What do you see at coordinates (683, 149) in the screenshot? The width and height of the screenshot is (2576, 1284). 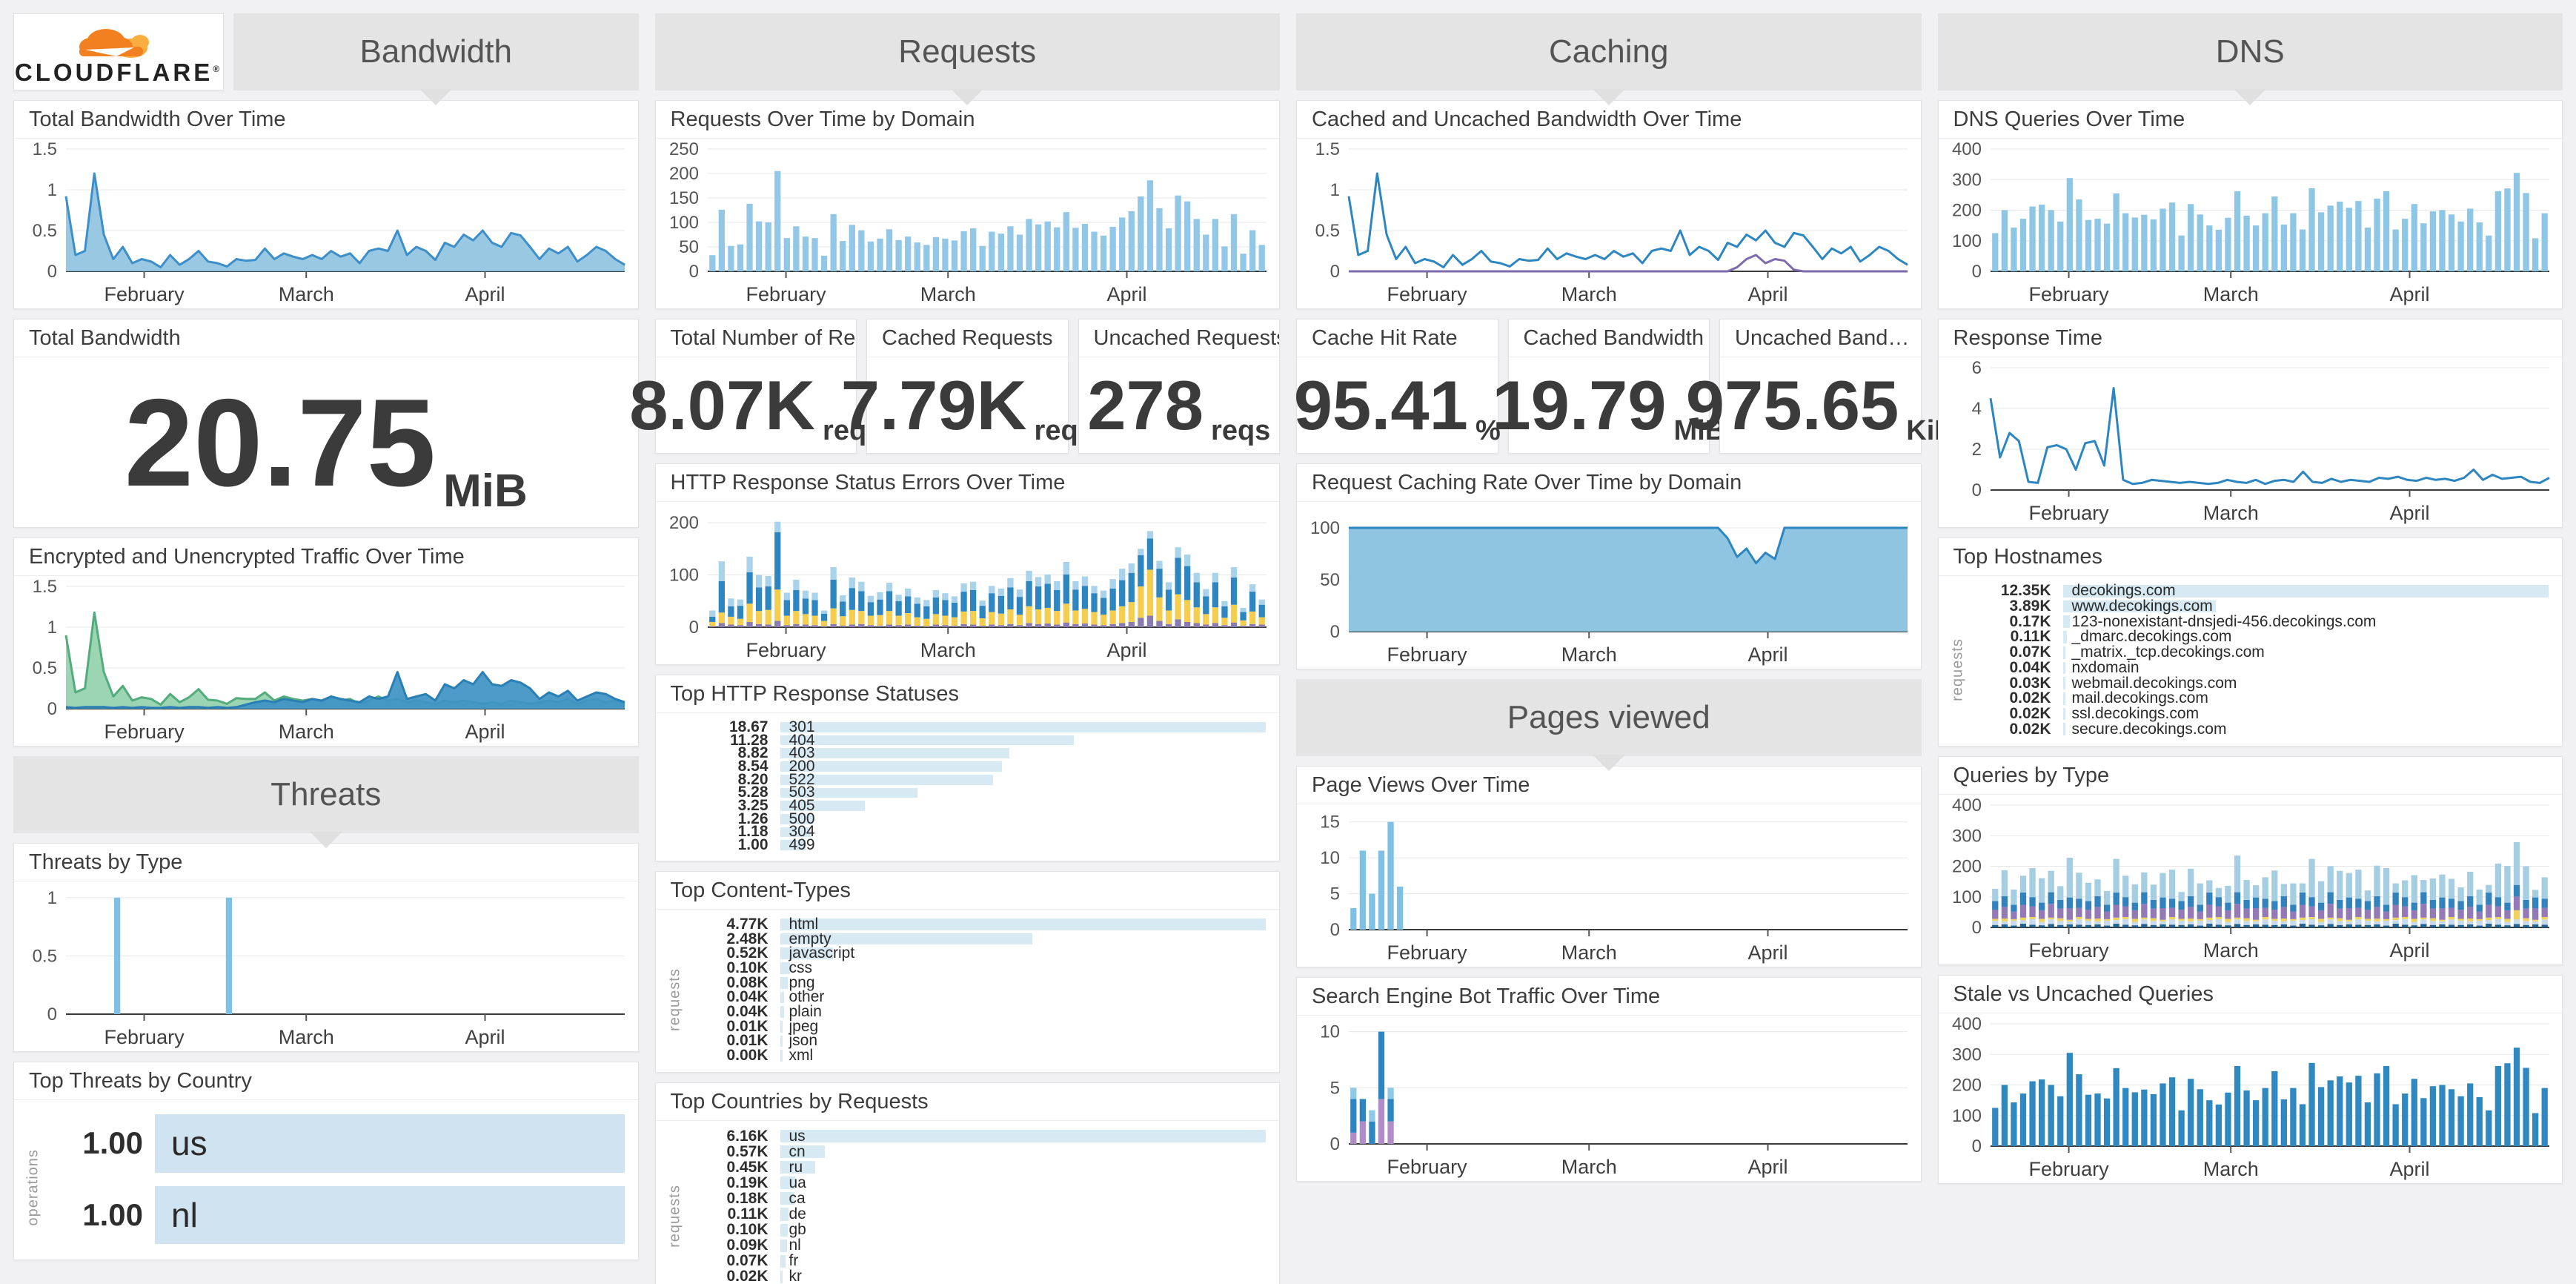 I see `svg-text: 250` at bounding box center [683, 149].